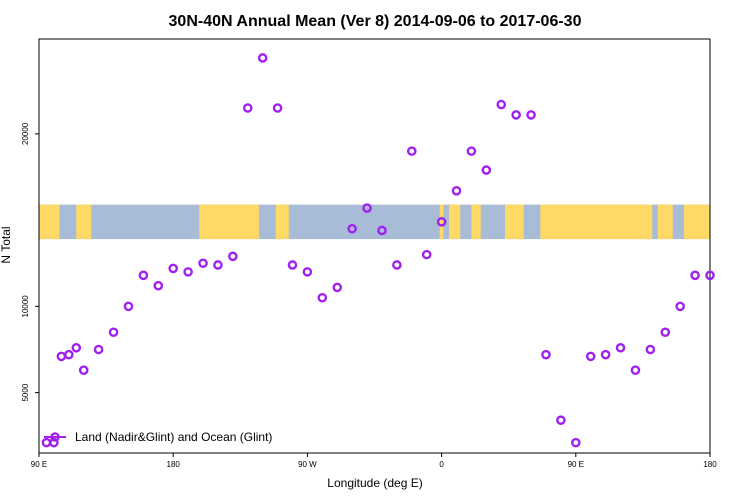  I want to click on x-axis: 90 E 180 90 W 0 90 E 180, so click(374, 461).